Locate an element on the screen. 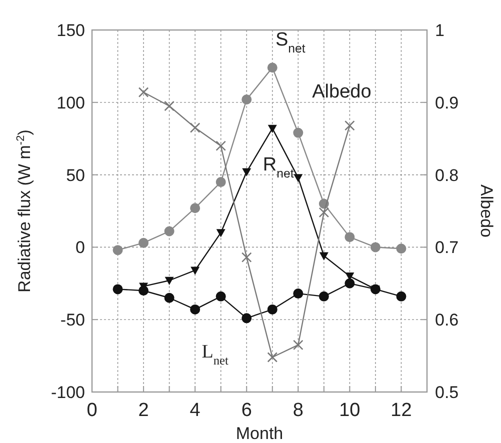  x-tick-label: 4 is located at coordinates (195, 410).